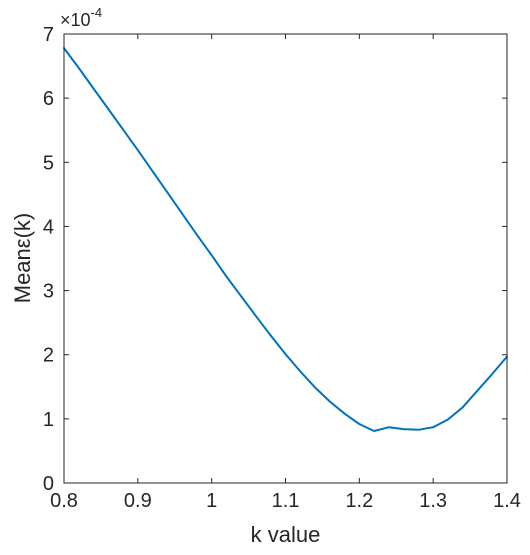 This screenshot has width=530, height=555. What do you see at coordinates (48, 227) in the screenshot?
I see `y-tick-label: 4` at bounding box center [48, 227].